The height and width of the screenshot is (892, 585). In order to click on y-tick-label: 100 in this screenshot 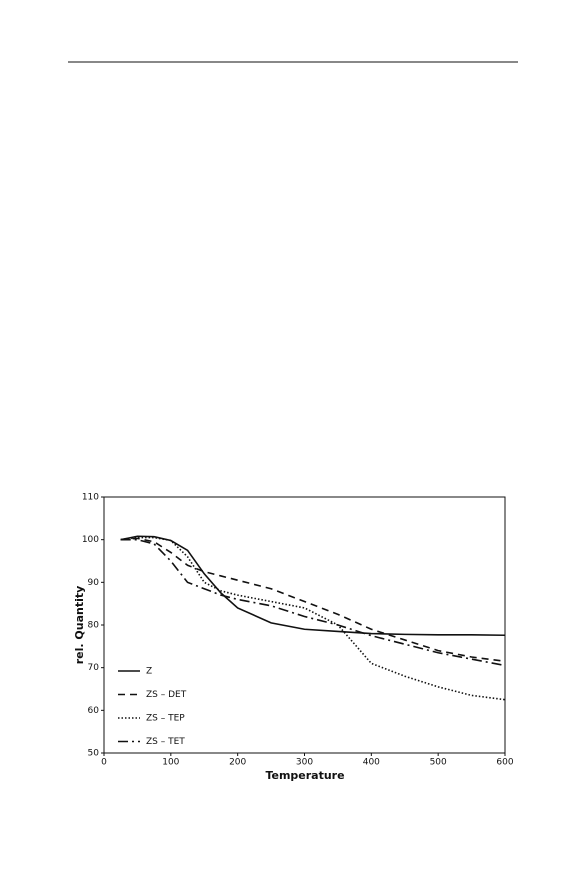, I will do `click(90, 540)`.